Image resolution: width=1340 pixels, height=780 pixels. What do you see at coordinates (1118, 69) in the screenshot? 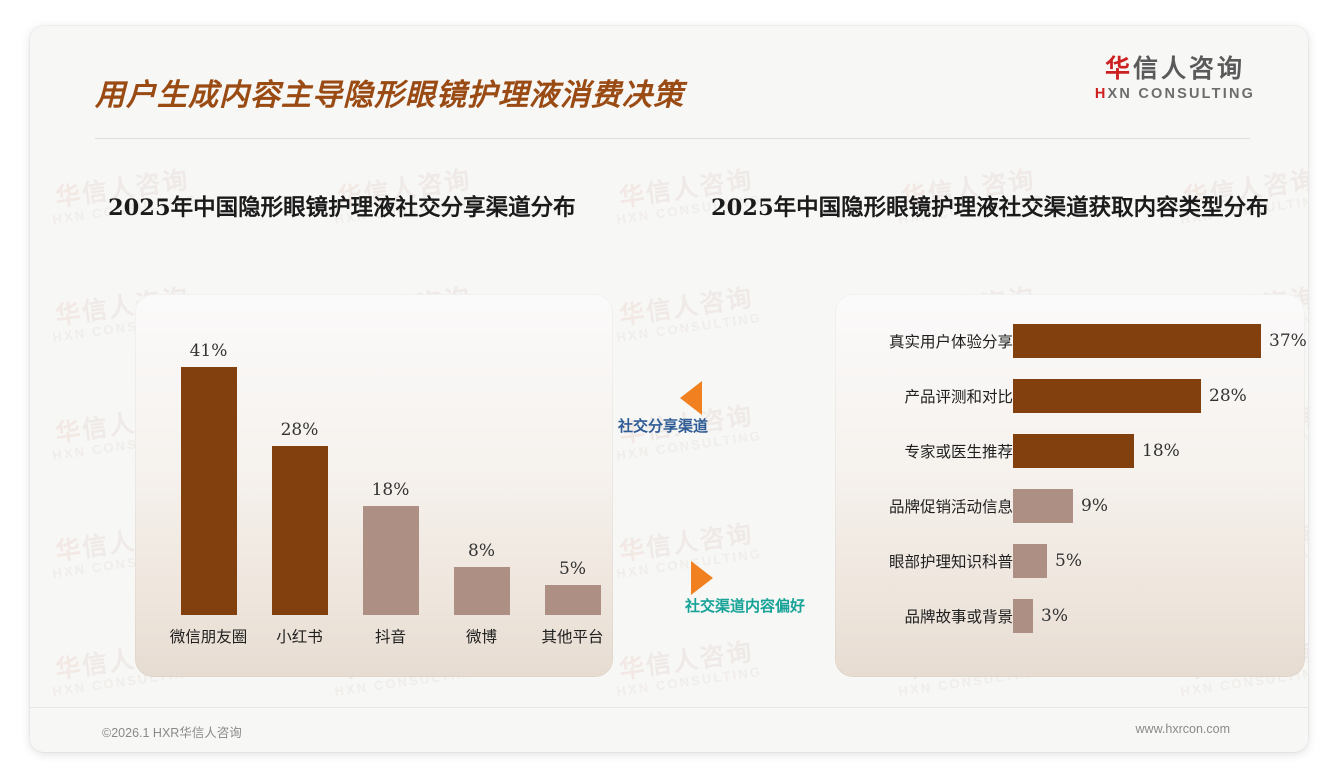
I see `logo-char-hua: 华` at bounding box center [1118, 69].